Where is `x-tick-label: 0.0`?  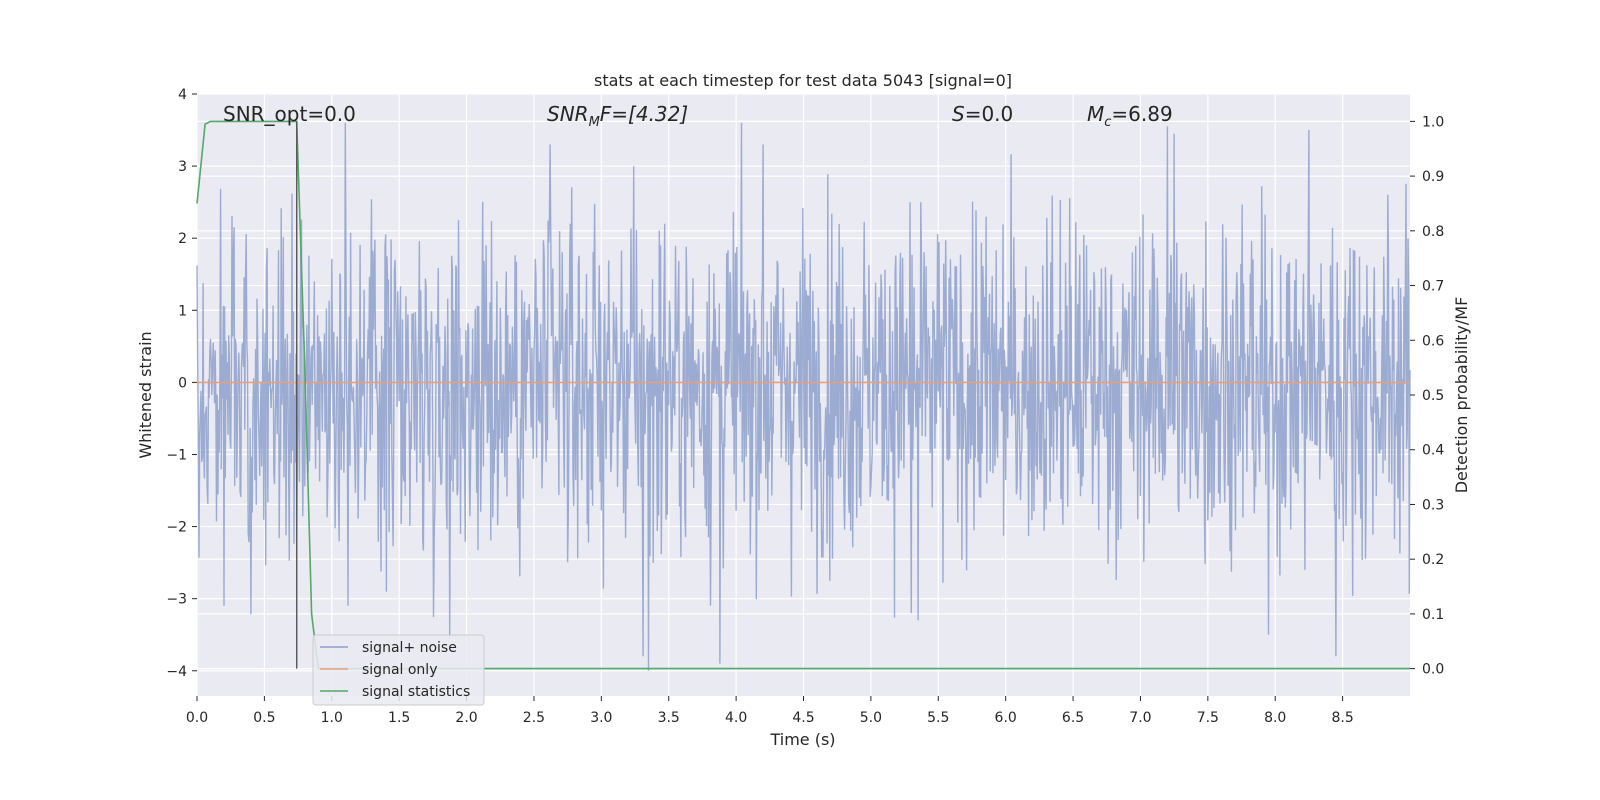 x-tick-label: 0.0 is located at coordinates (197, 718).